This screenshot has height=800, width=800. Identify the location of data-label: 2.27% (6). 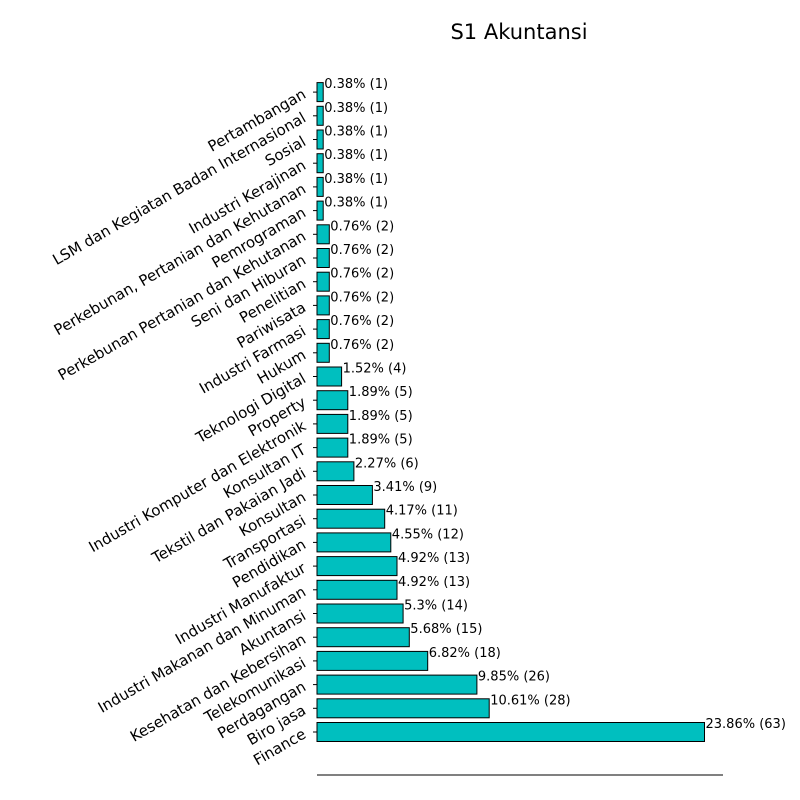
(387, 463).